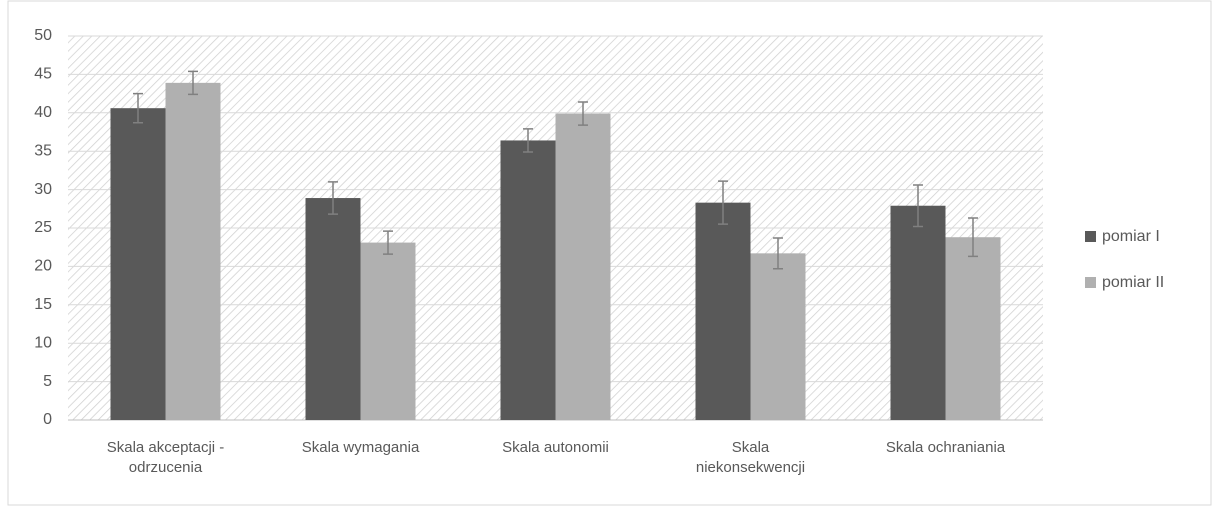 This screenshot has height=507, width=1214. I want to click on y-tick-label: 5, so click(47, 381).